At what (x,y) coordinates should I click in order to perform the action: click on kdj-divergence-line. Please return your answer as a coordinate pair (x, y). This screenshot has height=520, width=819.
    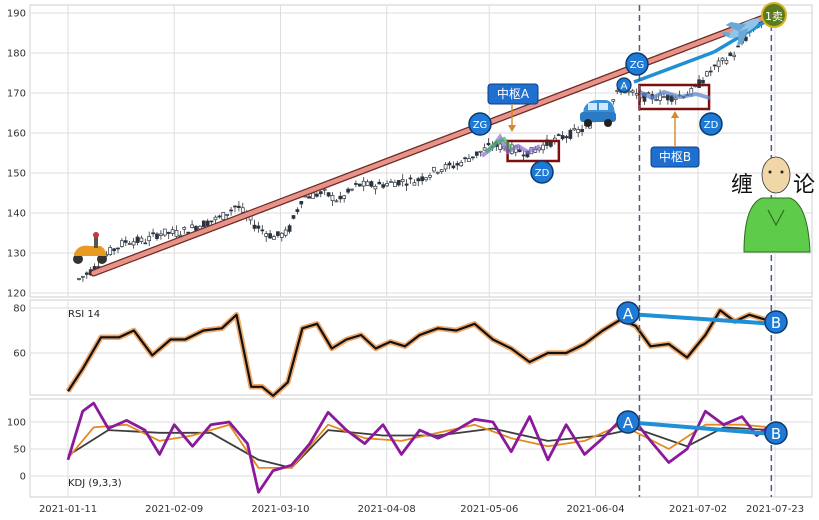
    Looking at the image, I should click on (705, 428).